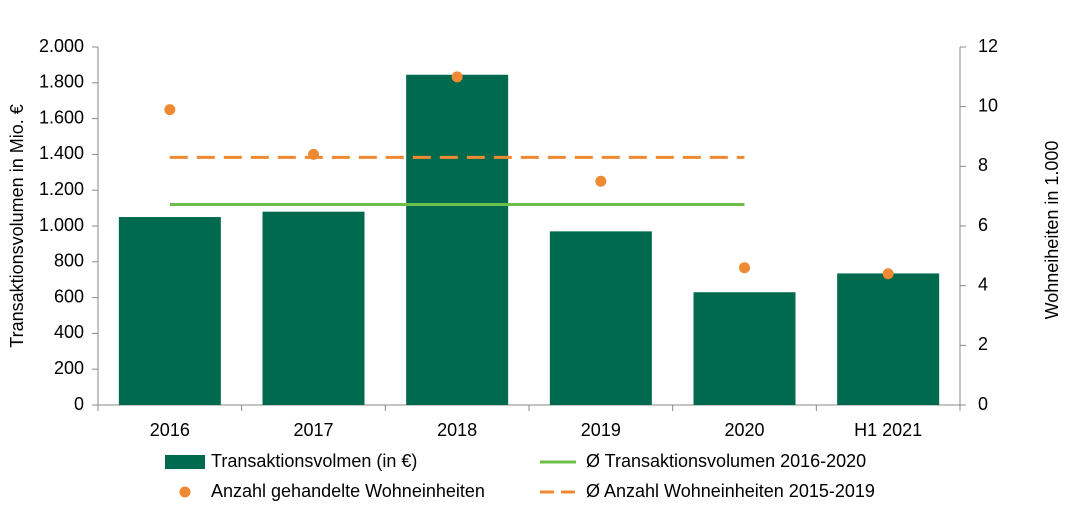 Image resolution: width=1070 pixels, height=521 pixels. I want to click on y-tick-label: 0, so click(79, 404).